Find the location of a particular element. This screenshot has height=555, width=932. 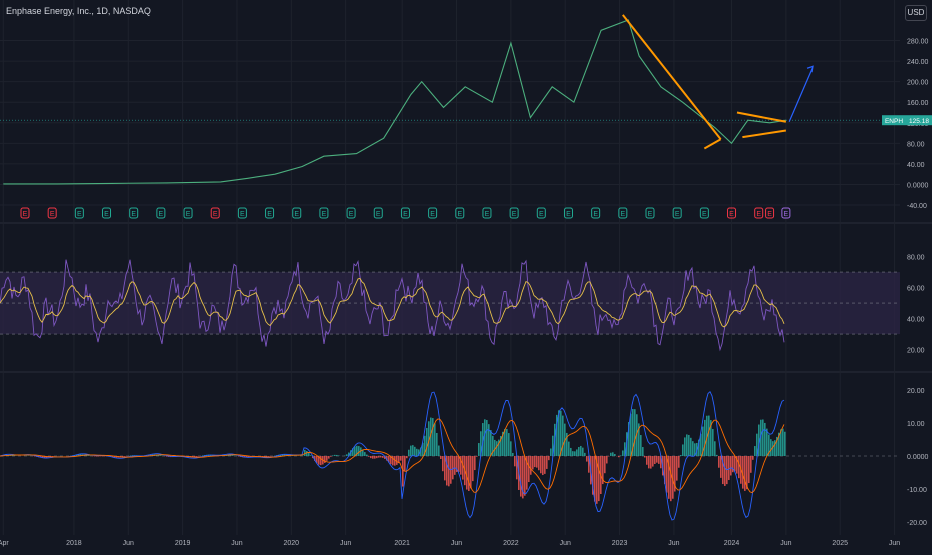

price-tick-label: 40.00 is located at coordinates (916, 165).